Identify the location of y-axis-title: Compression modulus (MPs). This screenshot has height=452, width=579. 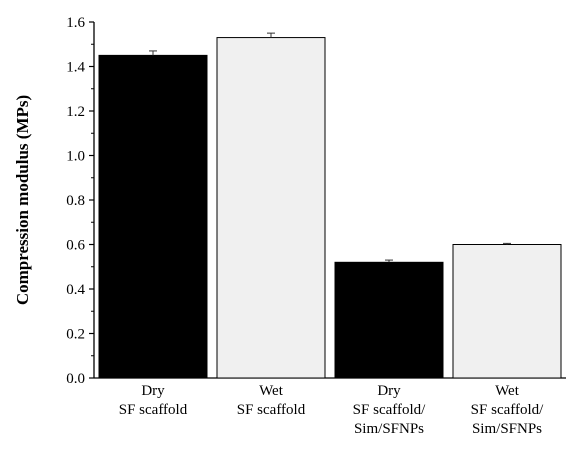
(22, 200).